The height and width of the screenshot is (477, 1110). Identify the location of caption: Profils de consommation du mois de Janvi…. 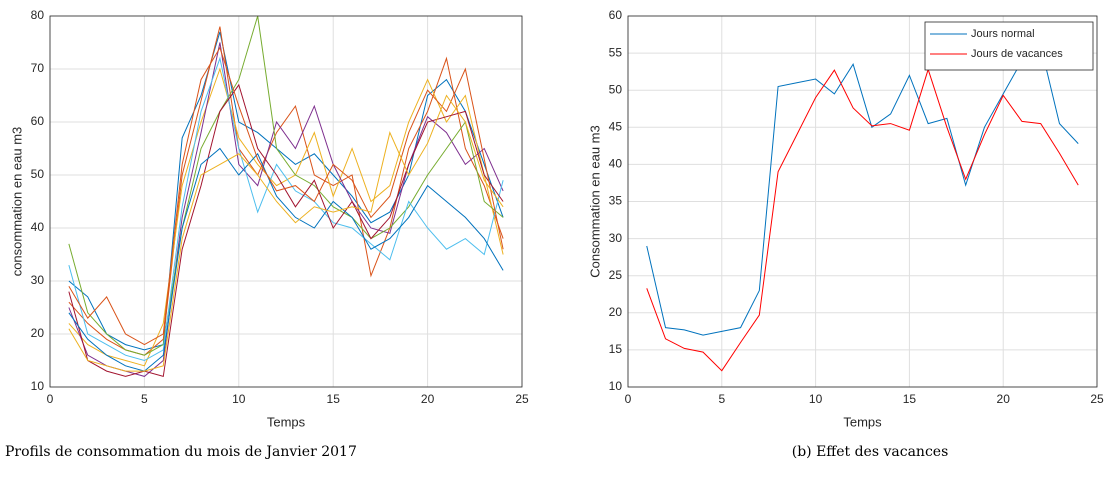
(181, 452).